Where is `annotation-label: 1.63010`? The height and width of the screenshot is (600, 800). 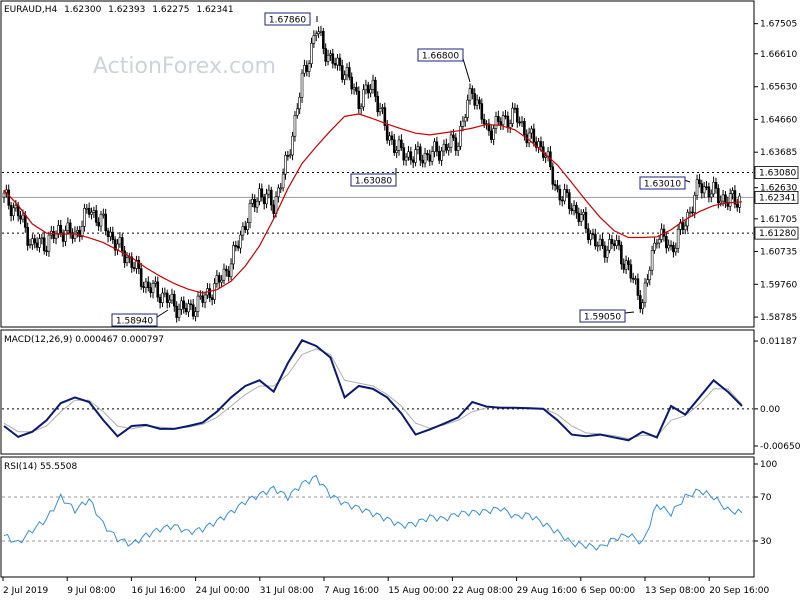
annotation-label: 1.63010 is located at coordinates (662, 185).